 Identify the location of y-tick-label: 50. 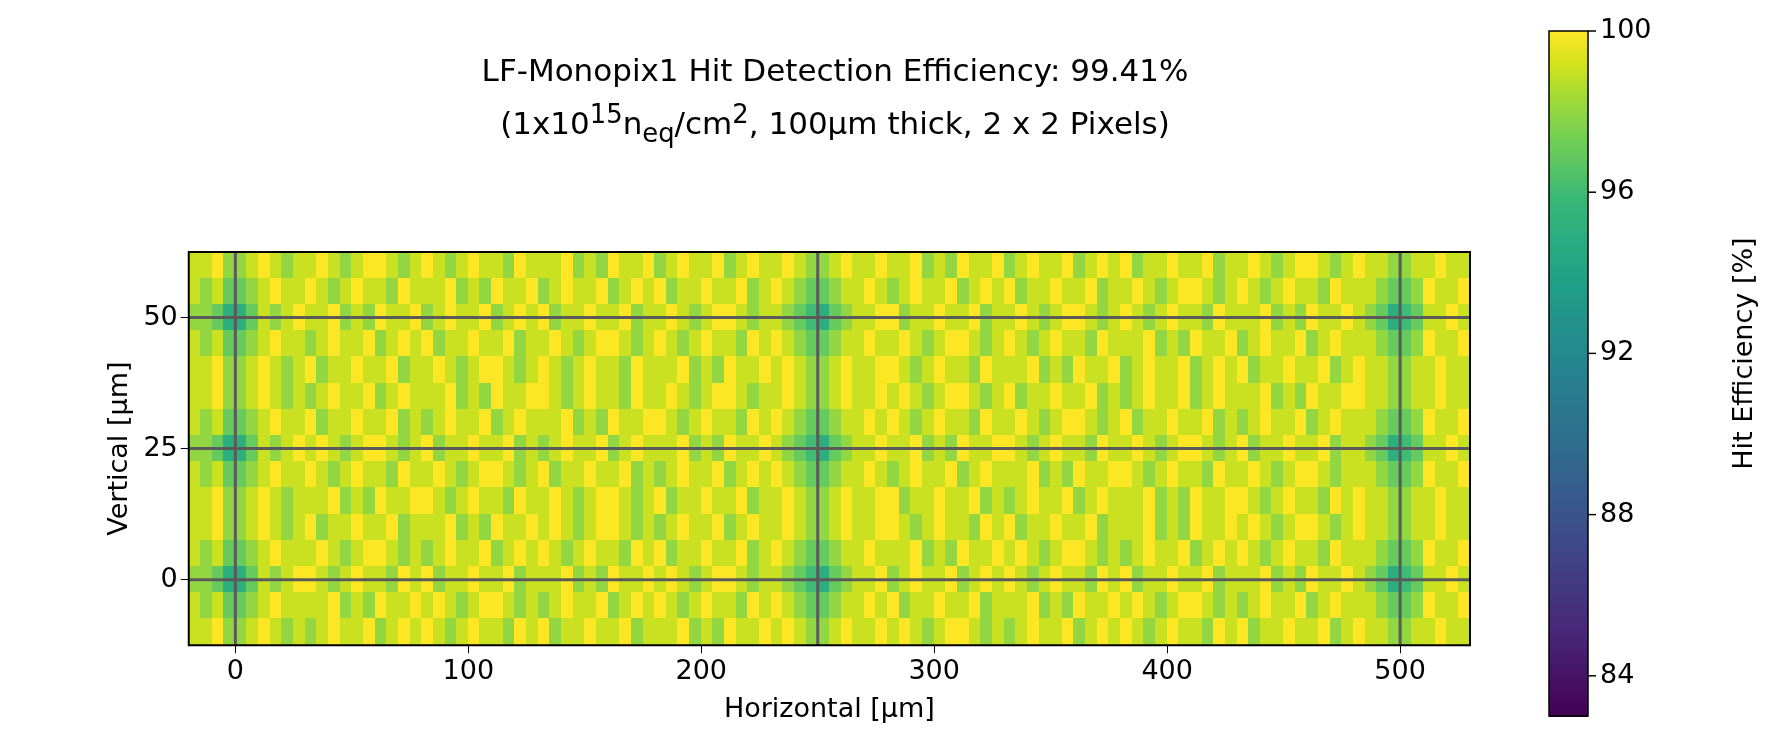
(160, 315).